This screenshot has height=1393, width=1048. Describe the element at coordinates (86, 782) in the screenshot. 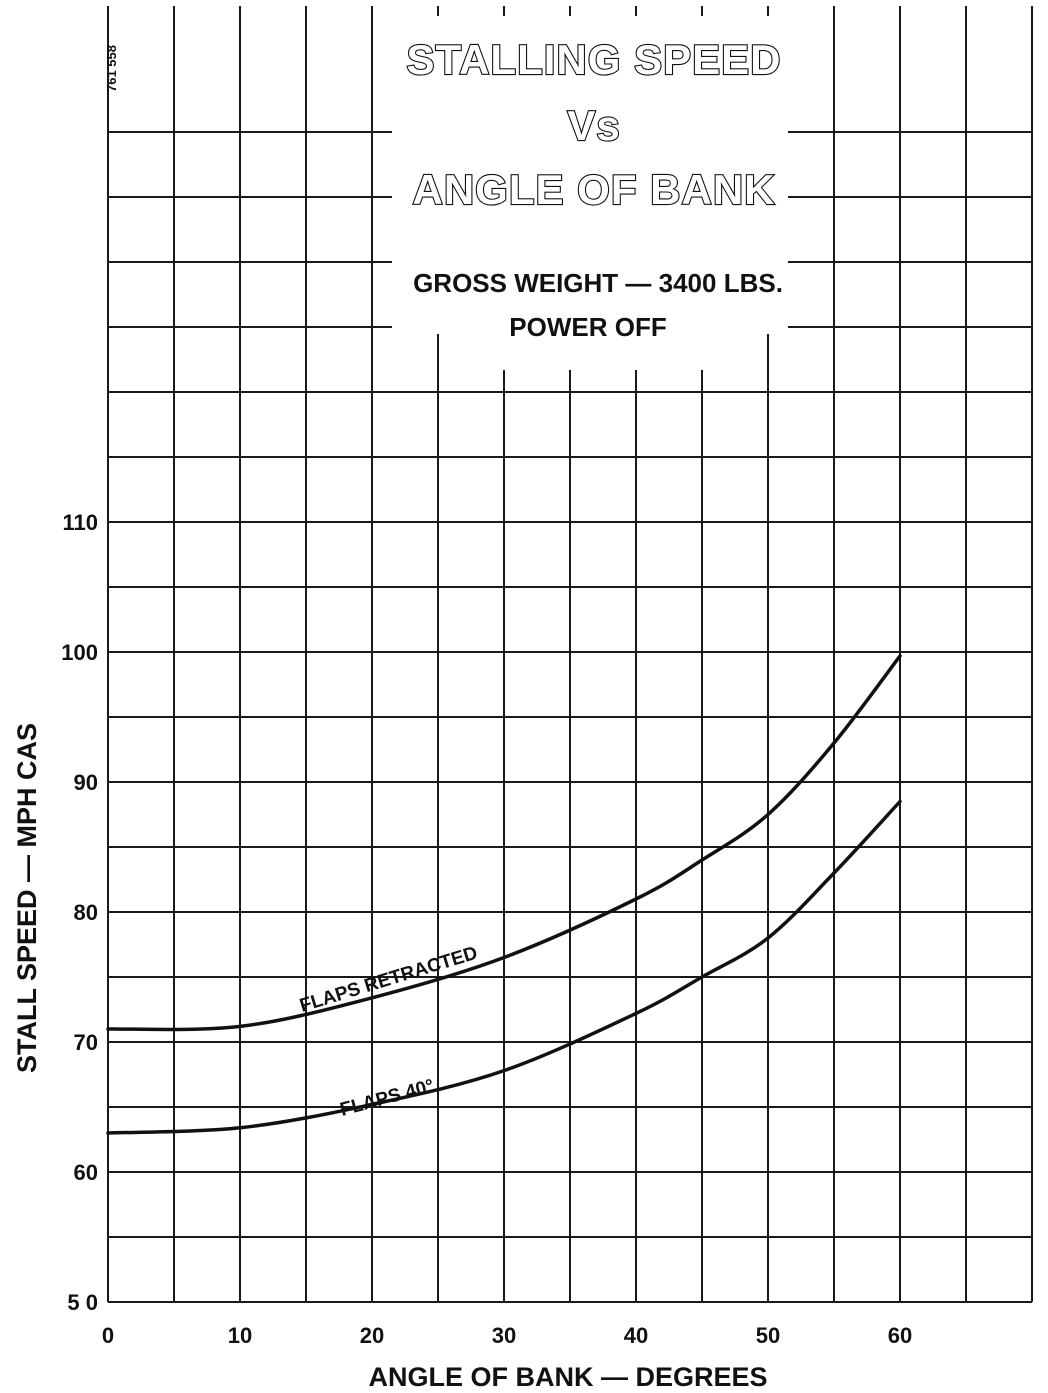

I see `y-tick-label: 90` at that location.